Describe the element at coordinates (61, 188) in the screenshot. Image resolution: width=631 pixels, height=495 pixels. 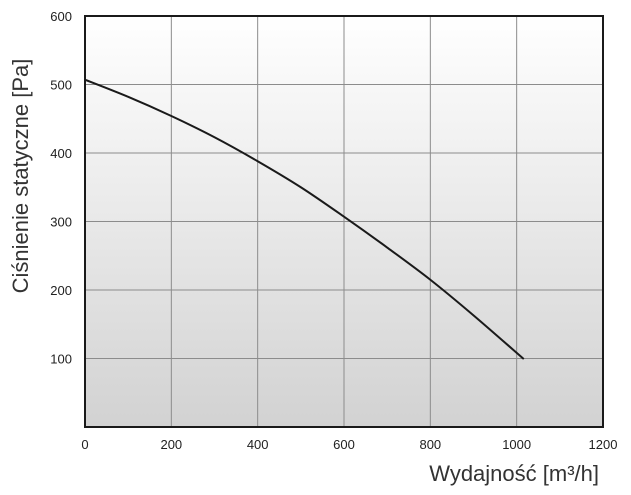
I see `y-tick-labels: 100 200 300 400 500 600` at that location.